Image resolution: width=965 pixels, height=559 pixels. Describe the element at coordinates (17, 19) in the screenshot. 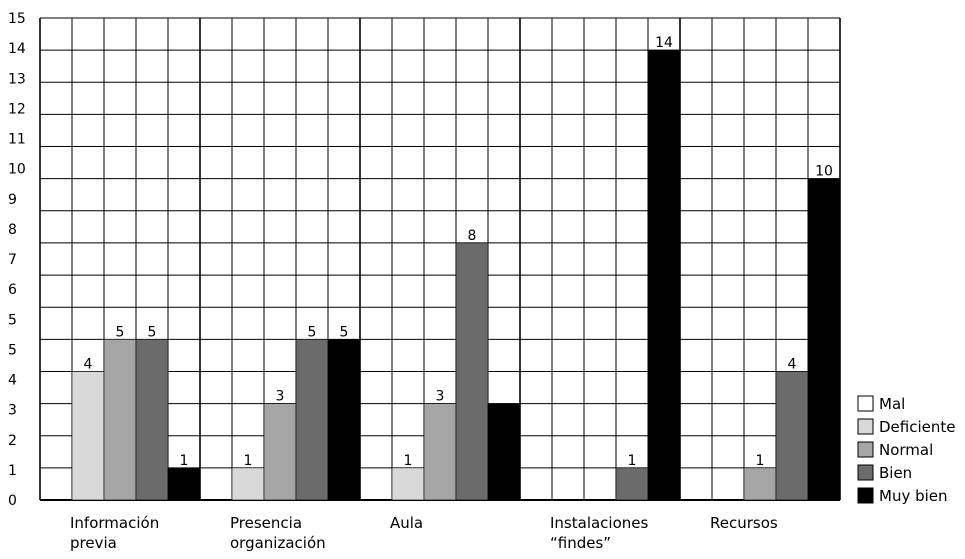

I see `y-tick-label: 15` at that location.